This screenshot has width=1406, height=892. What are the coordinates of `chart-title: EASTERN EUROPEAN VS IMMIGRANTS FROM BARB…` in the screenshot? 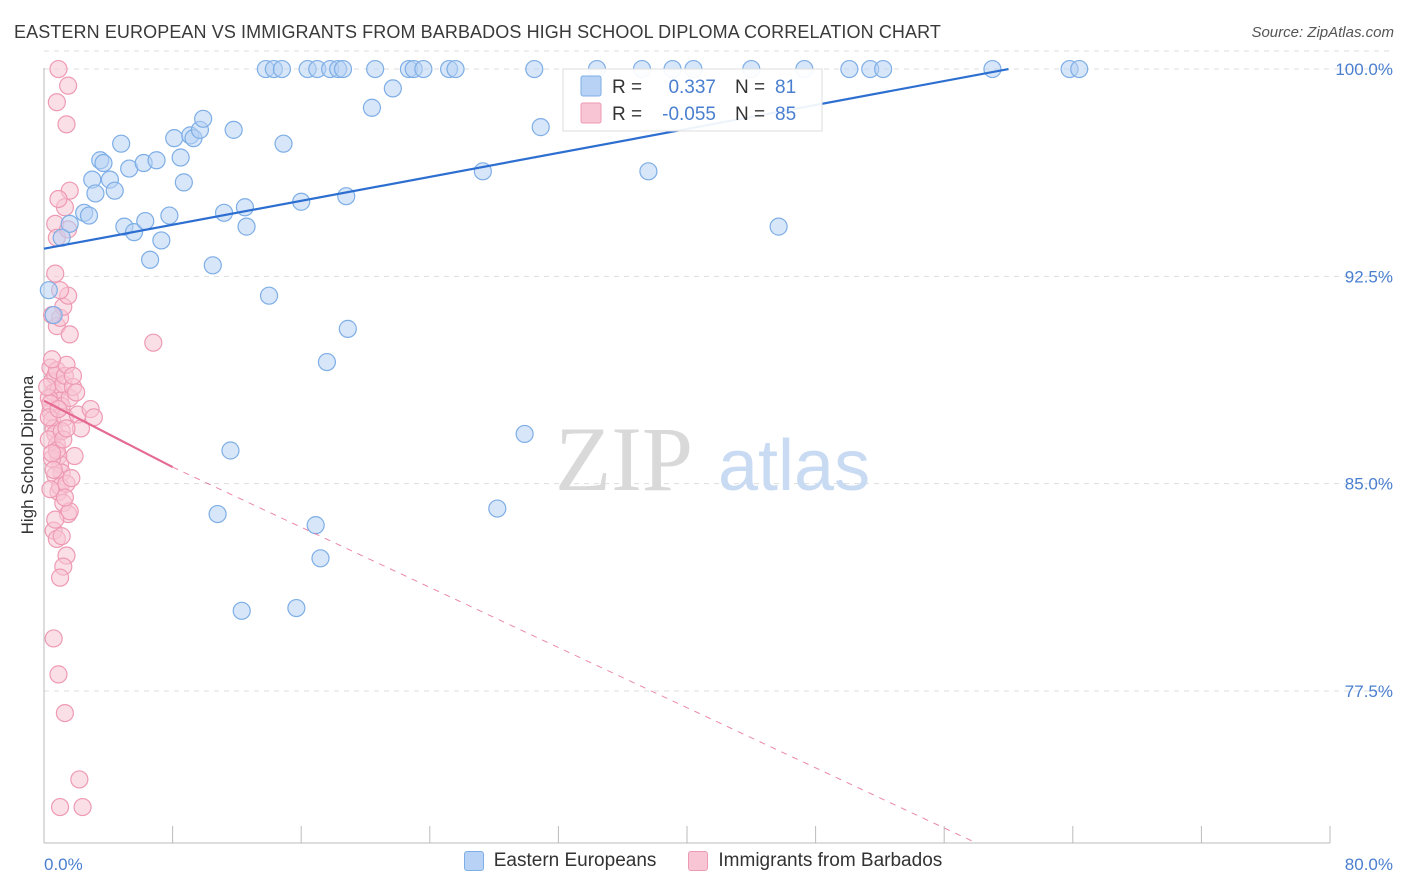 It's located at (477, 32).